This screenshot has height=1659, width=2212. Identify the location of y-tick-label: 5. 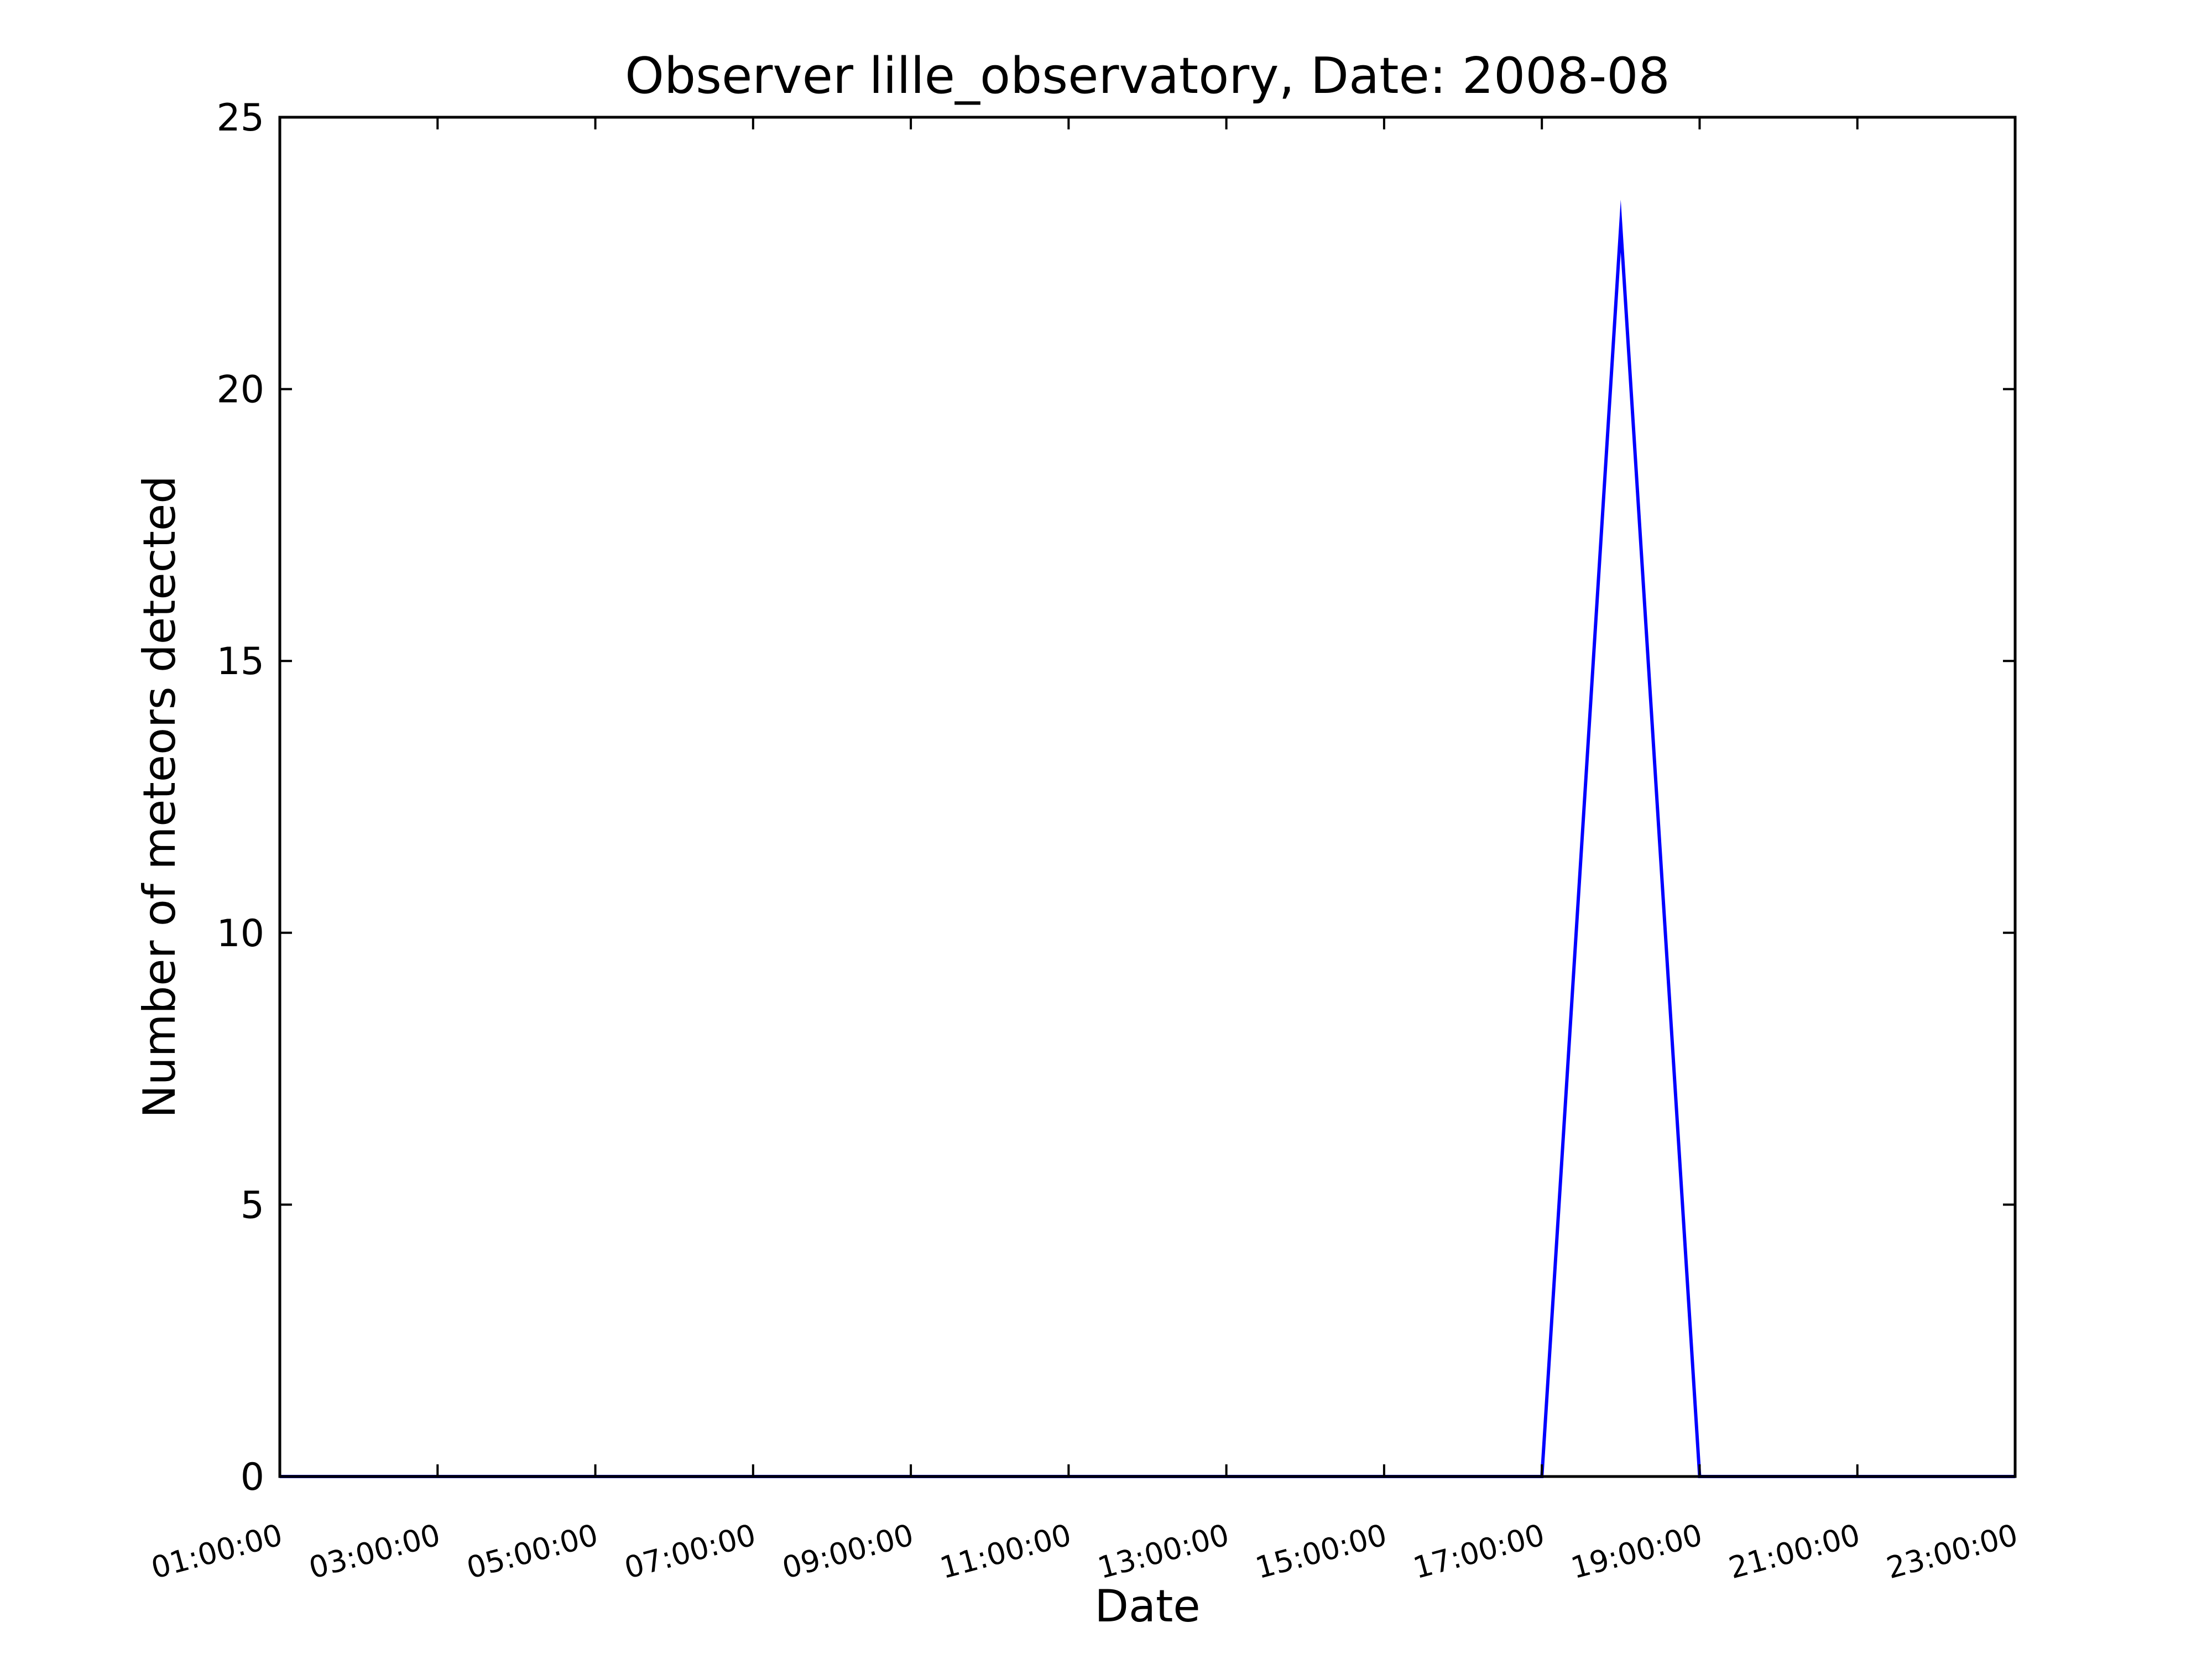
(253, 1205).